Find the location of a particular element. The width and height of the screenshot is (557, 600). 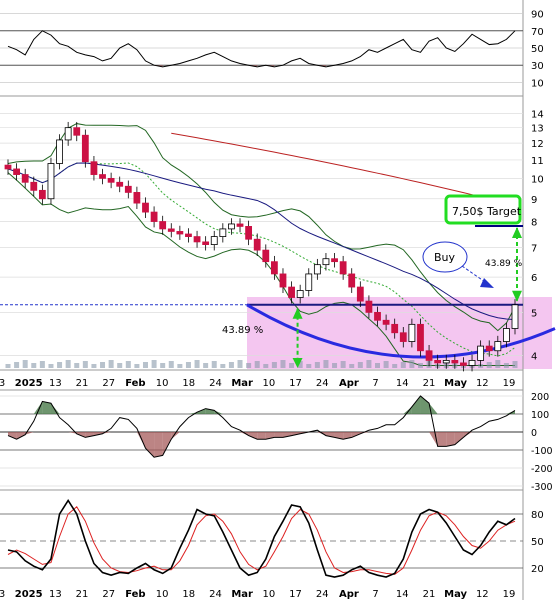

stochastic-tick-label: 20 is located at coordinates (537, 569).